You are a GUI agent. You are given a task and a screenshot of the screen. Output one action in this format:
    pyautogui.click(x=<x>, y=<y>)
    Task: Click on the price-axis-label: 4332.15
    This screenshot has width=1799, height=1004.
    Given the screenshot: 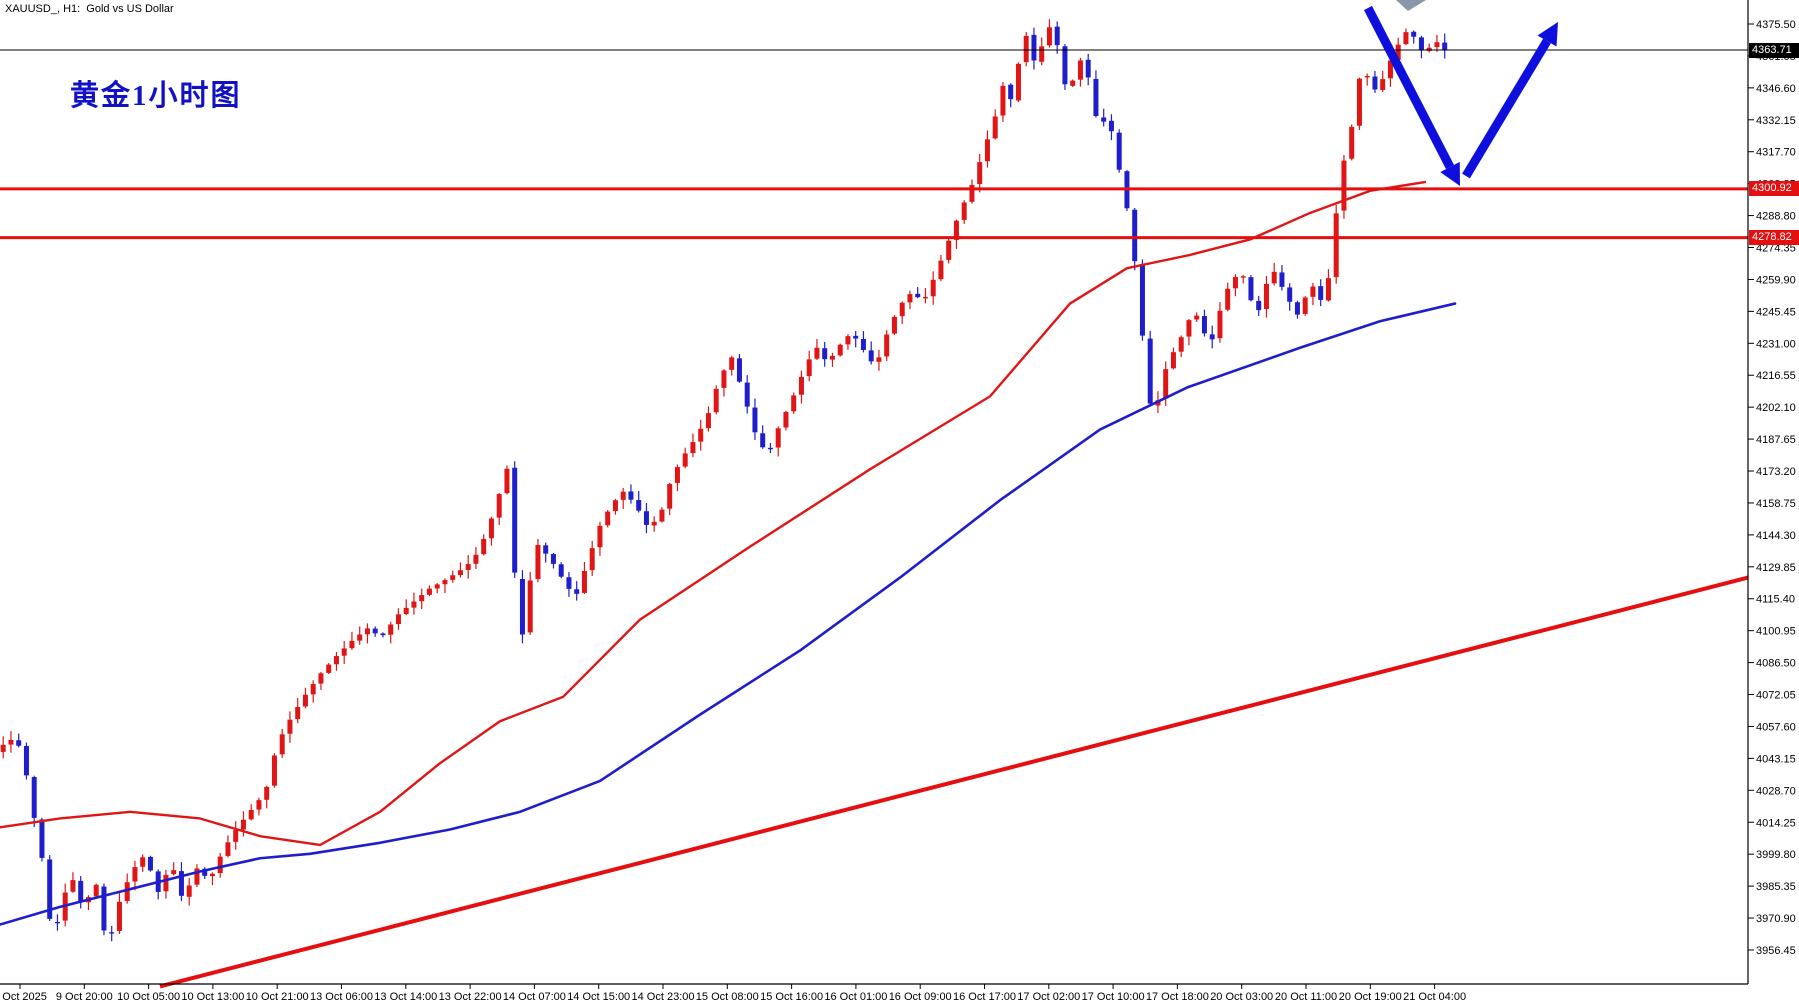 What is the action you would take?
    pyautogui.click(x=1776, y=121)
    